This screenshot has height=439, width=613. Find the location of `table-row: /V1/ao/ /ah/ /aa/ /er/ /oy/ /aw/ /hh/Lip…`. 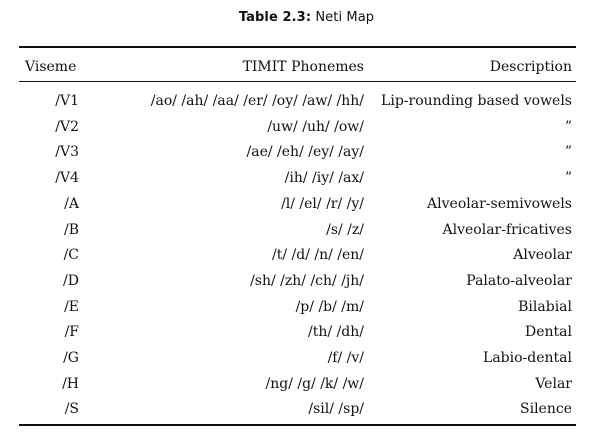

table-row: /V1/ao/ /ah/ /aa/ /er/ /oy/ /aw/ /hh/Lip… is located at coordinates (306, 101).